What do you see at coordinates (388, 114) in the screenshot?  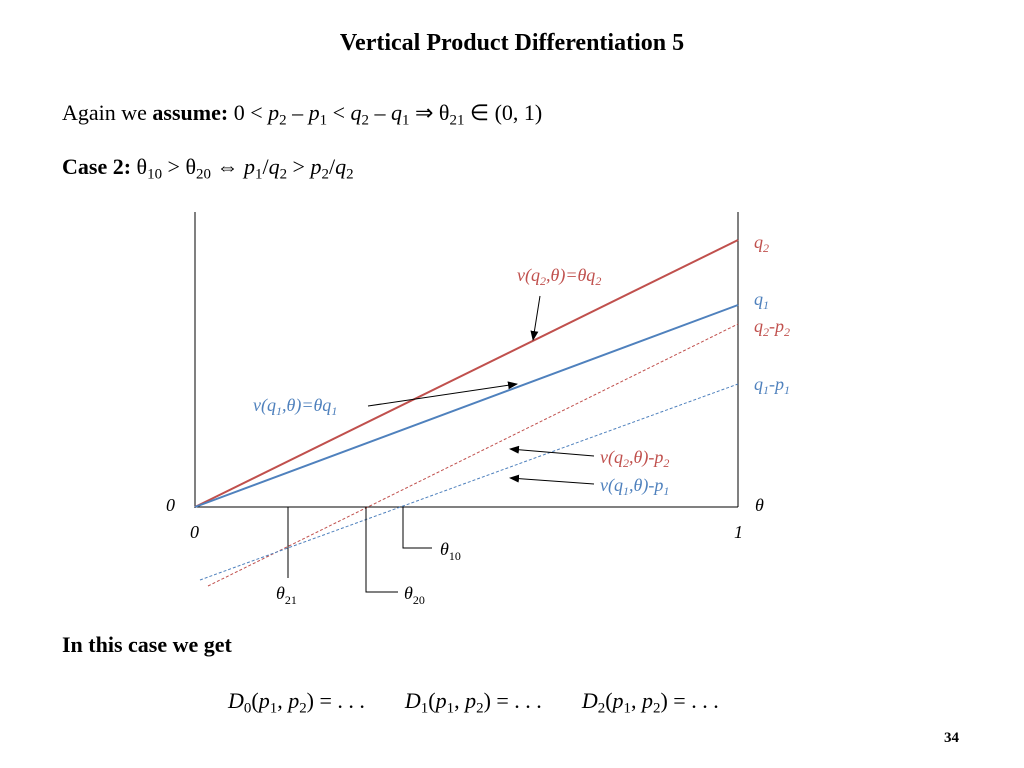 I see `assumption-formula: 0 < p2 – p1 < q2 – q1 ⇒ θ21 ∈ (0, 1)` at bounding box center [388, 114].